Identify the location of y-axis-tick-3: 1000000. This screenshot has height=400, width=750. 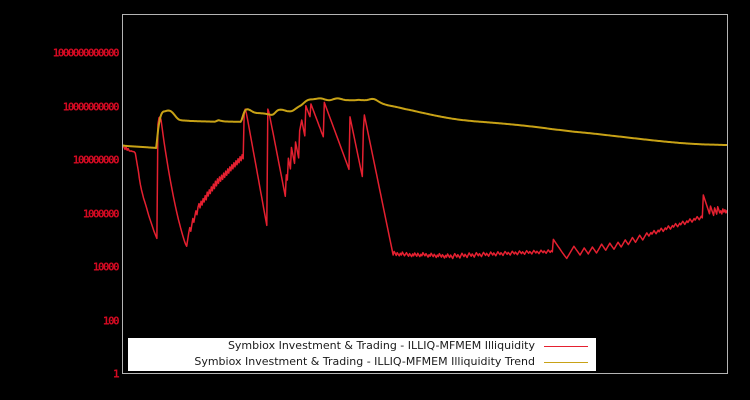
(101, 214).